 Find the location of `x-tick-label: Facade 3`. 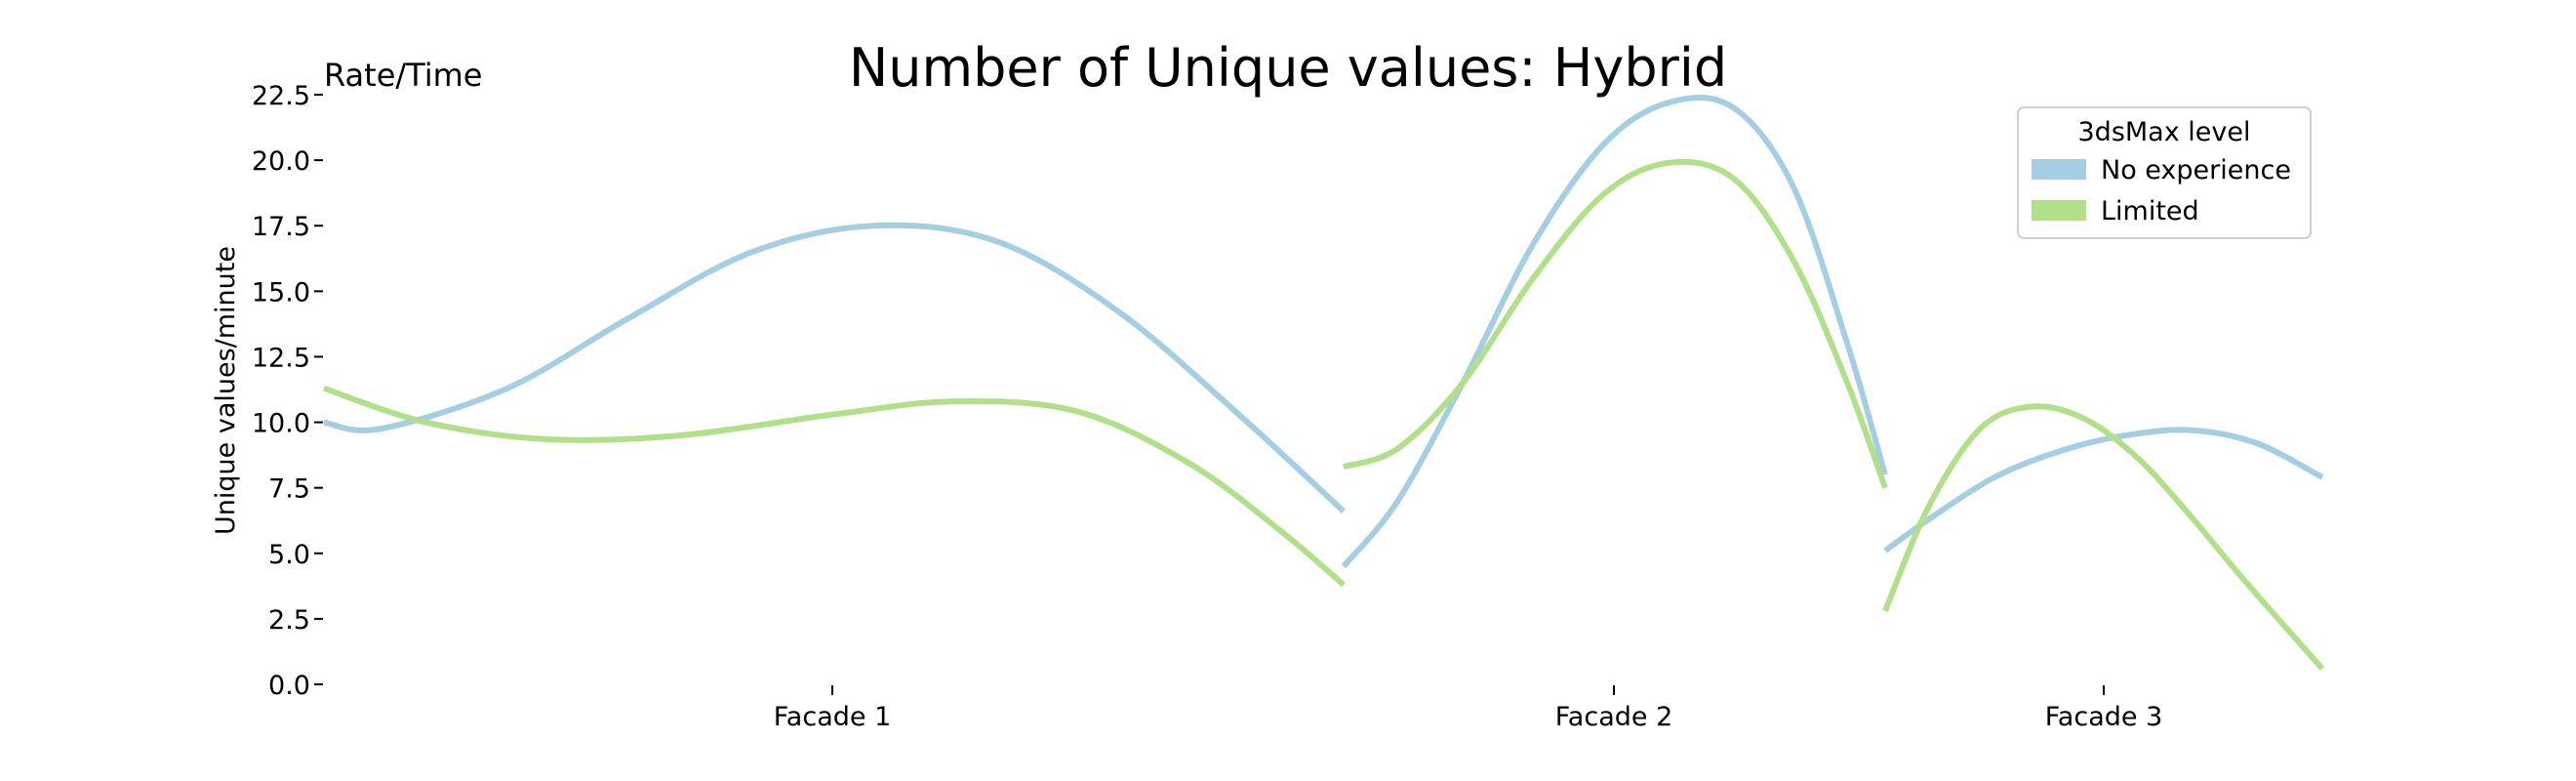

x-tick-label: Facade 3 is located at coordinates (2104, 717).